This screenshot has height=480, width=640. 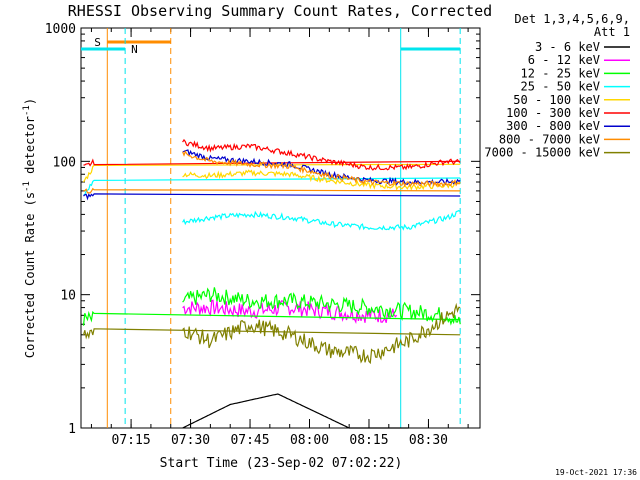 I want to click on y-axis-label-mid: detector, so click(x=30, y=148).